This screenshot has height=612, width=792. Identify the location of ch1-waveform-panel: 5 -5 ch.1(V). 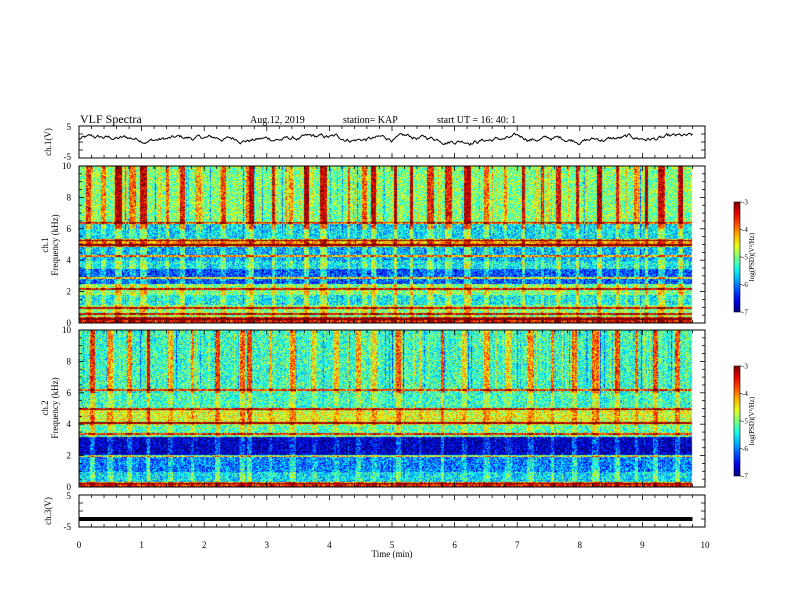
(374, 142).